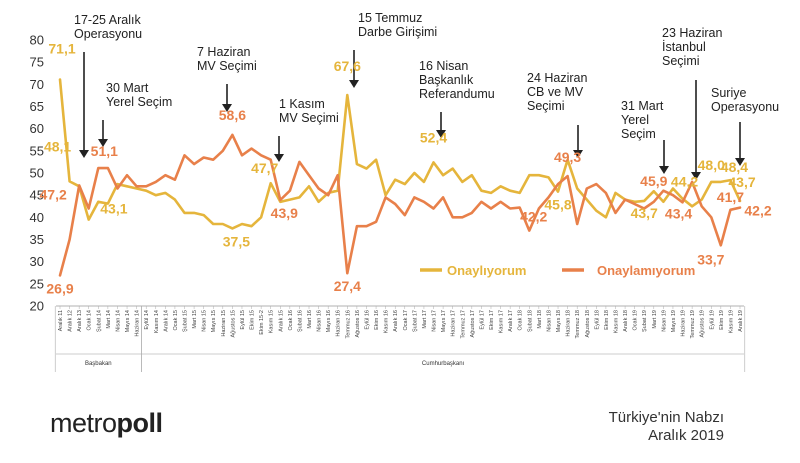 This screenshot has width=800, height=463. I want to click on period-label: Başbakan, so click(98, 364).